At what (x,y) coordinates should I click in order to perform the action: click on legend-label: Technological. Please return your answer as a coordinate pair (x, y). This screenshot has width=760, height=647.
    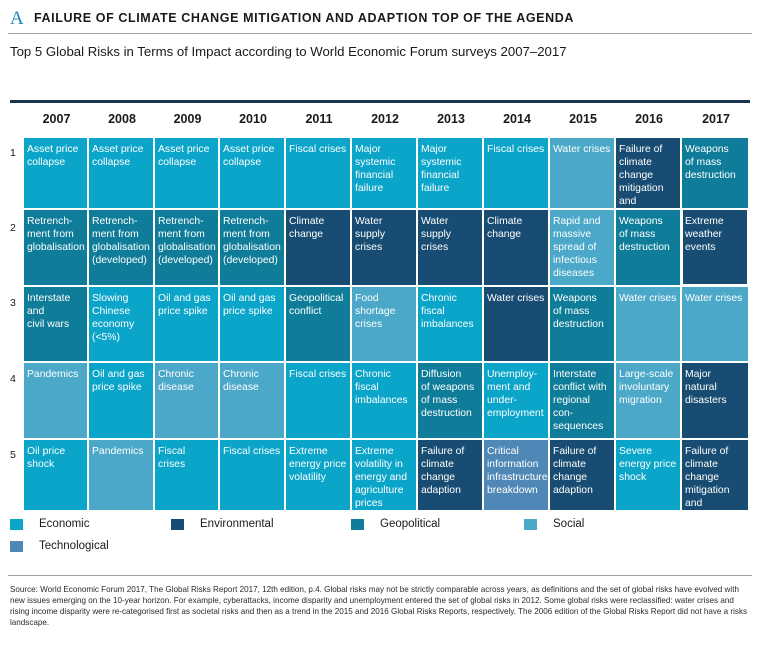
    Looking at the image, I should click on (74, 546).